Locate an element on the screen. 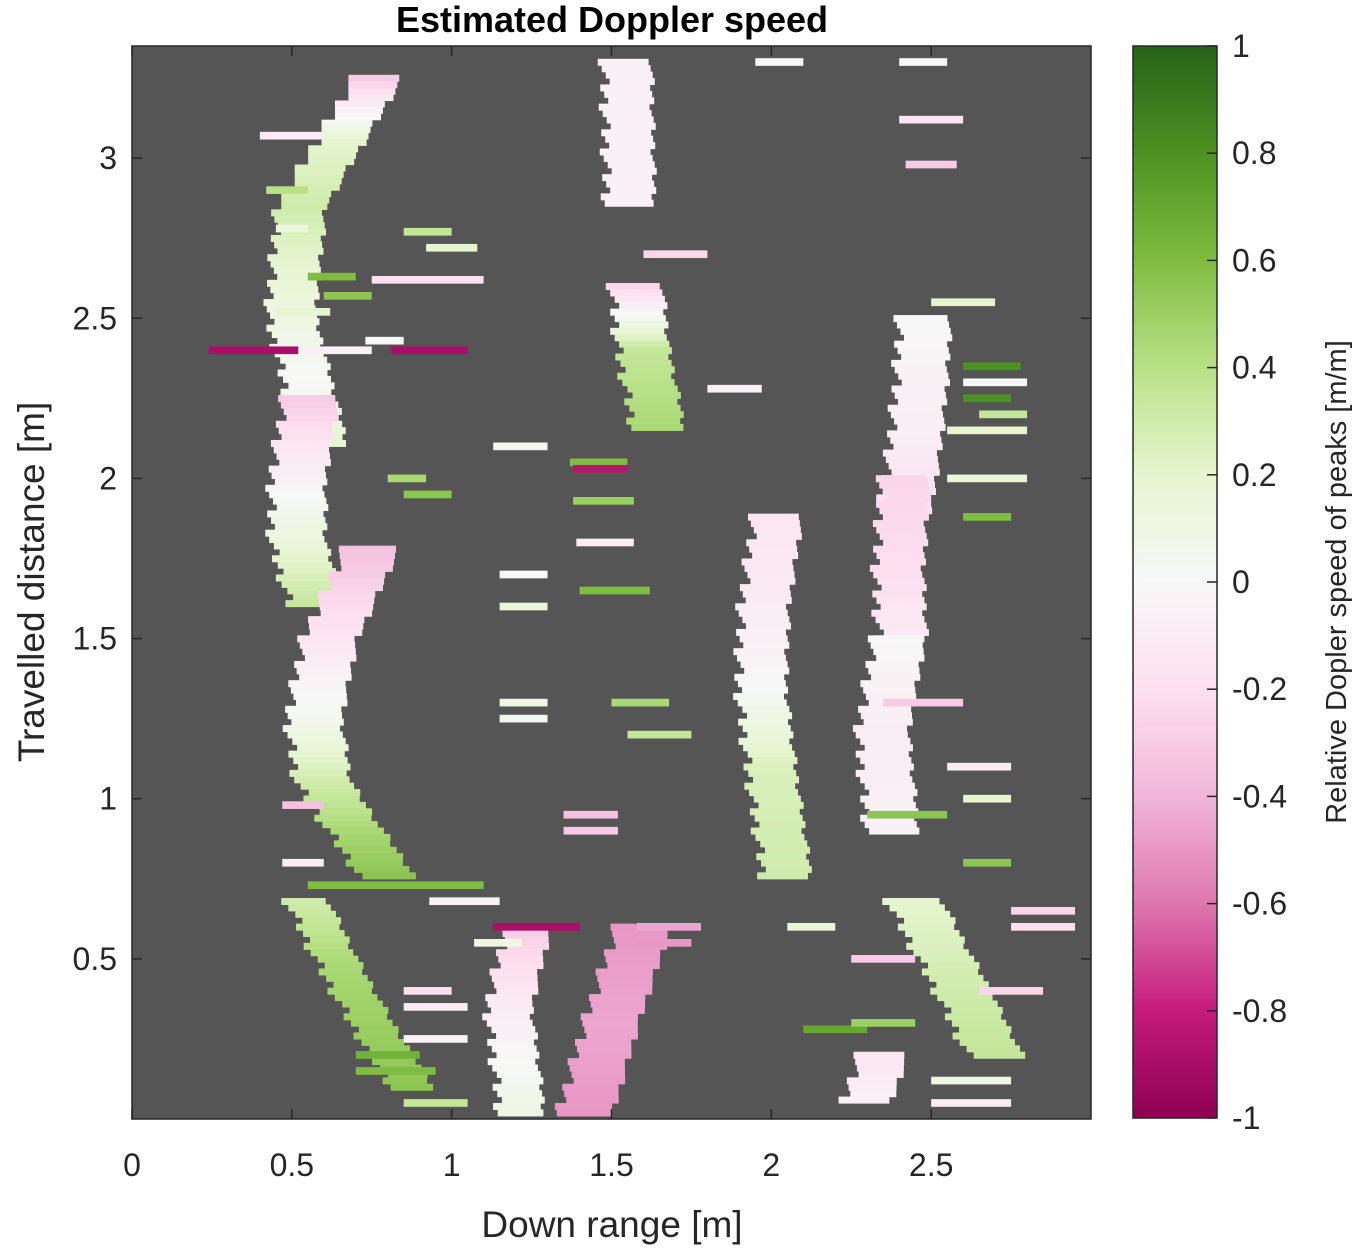  x-tick-label: 2.5 is located at coordinates (931, 1165).